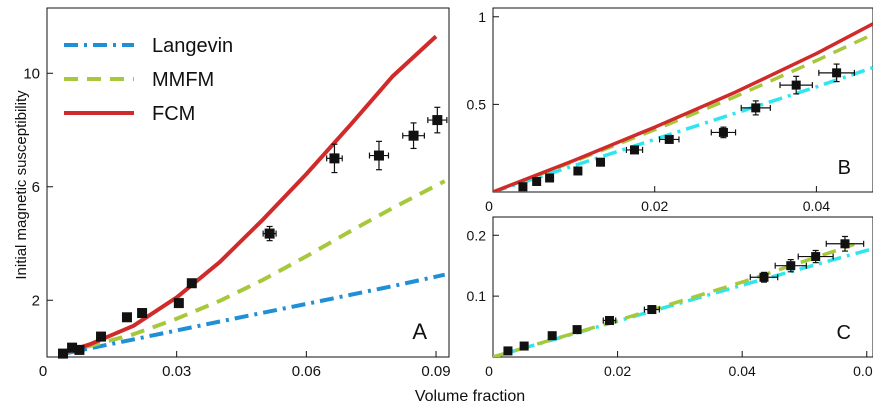  Describe the element at coordinates (674, 299) in the screenshot. I see `series-line-mmfm-c` at that location.